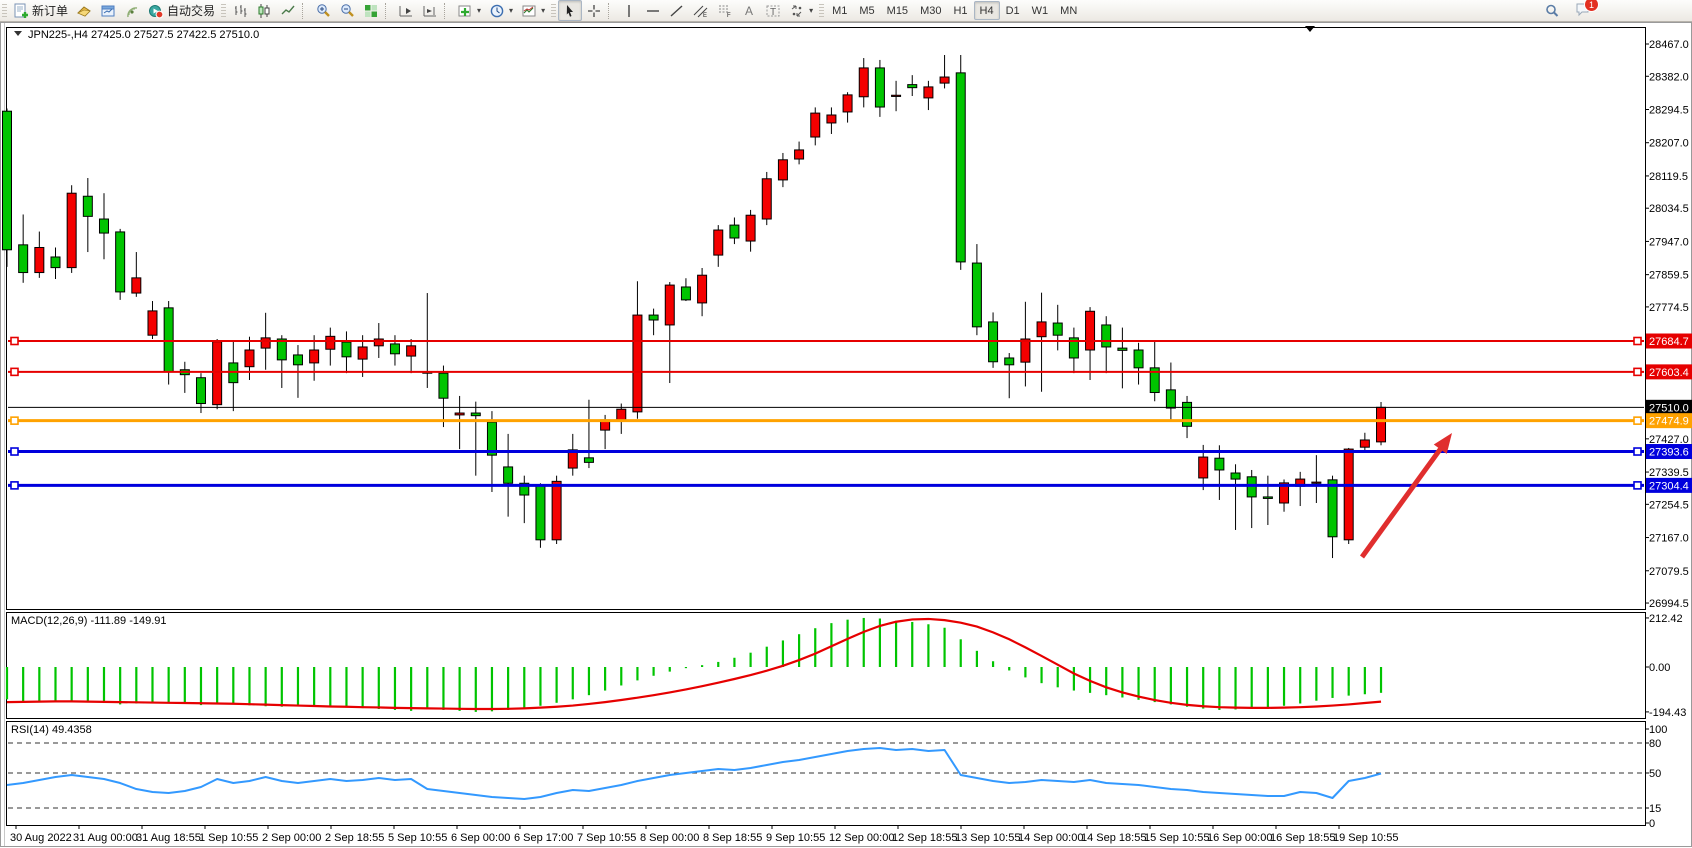 This screenshot has height=848, width=1692. I want to click on periods-button: ▾, so click(501, 10).